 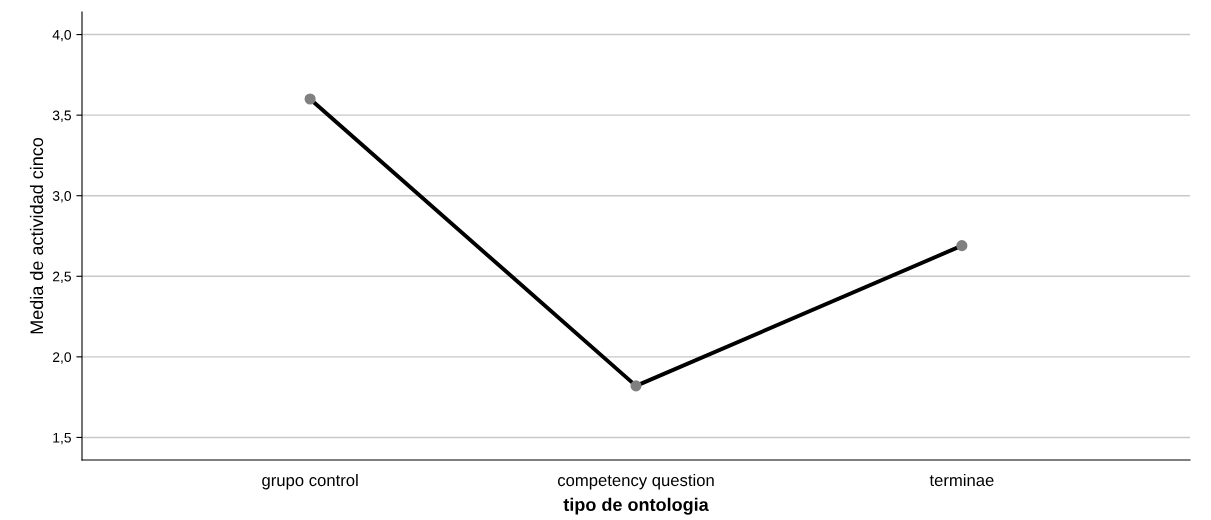 I want to click on y-tick-label: 3,5, so click(x=61, y=116).